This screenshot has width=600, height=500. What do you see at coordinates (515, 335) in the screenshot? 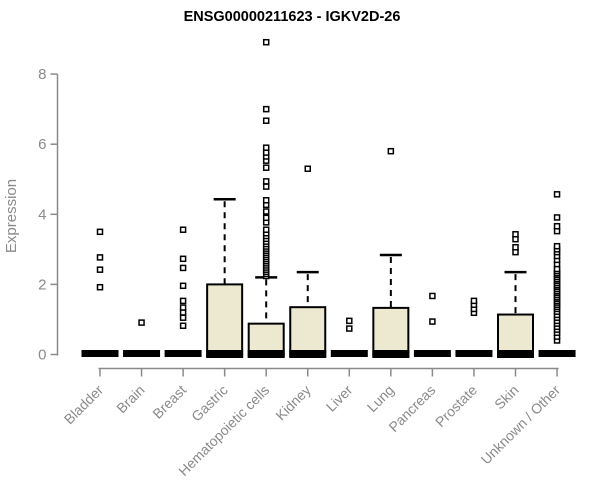
I see `box-skin` at bounding box center [515, 335].